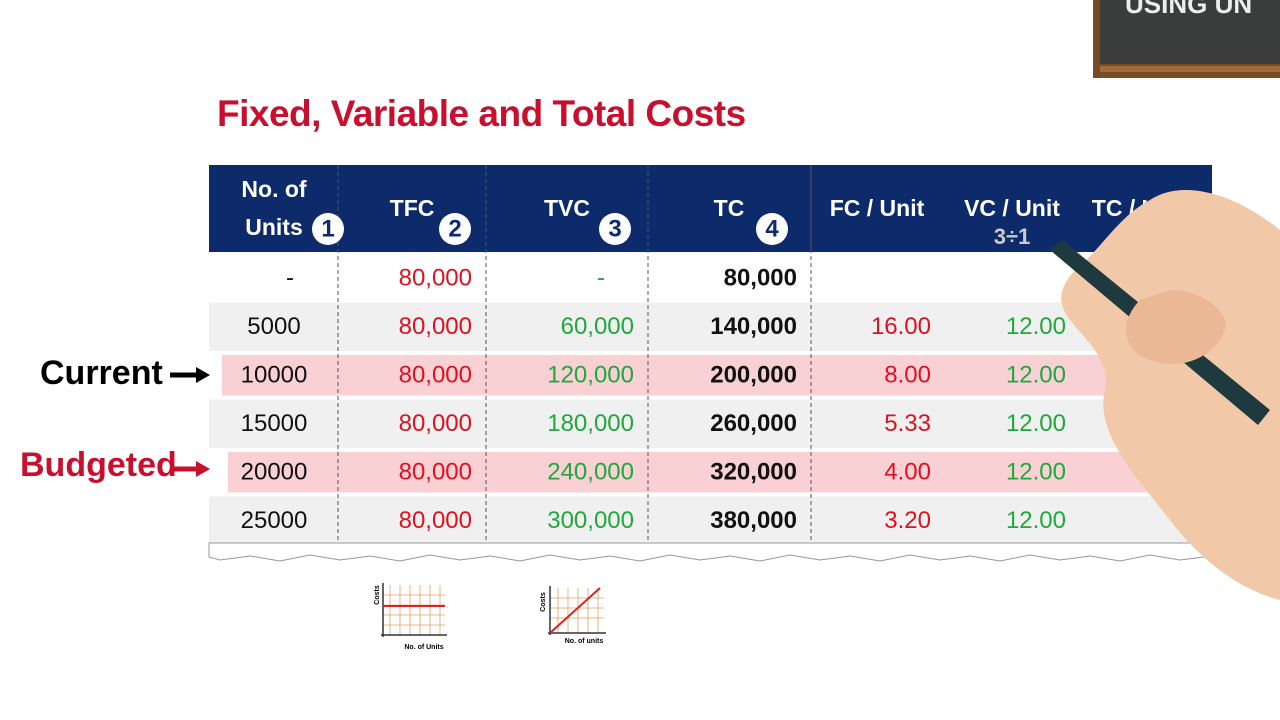  What do you see at coordinates (1186, 39) in the screenshot?
I see `blackboard` at bounding box center [1186, 39].